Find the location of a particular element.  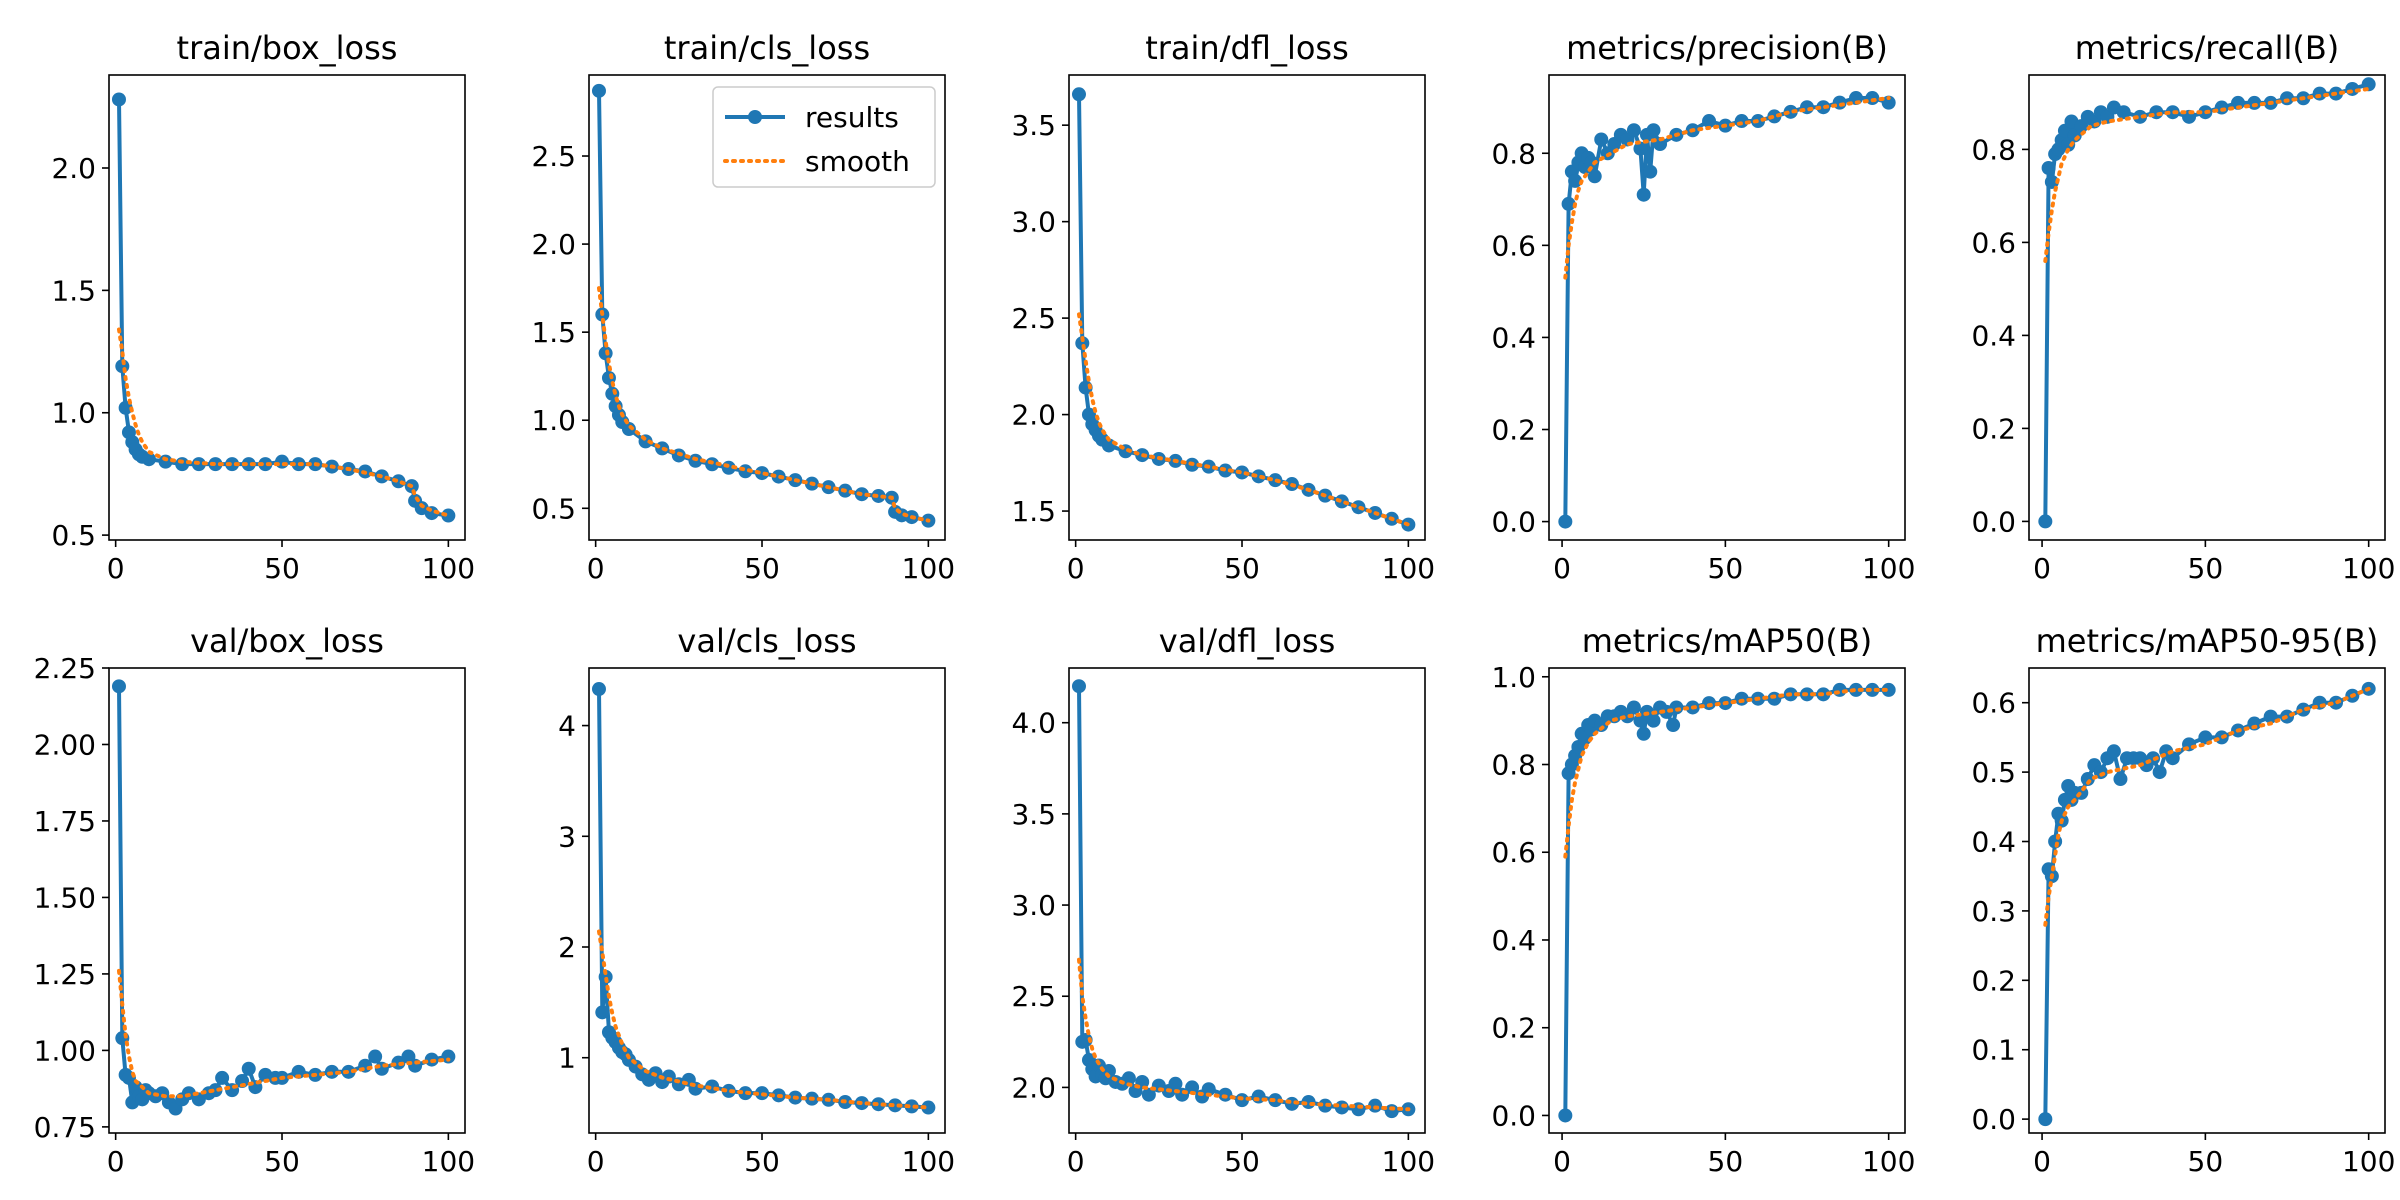

subplot-9: metrics/mAP50(B) 0 50 100 0.0 0.2 0.4 0.6 0.8 1.0 is located at coordinates (1703, 900).